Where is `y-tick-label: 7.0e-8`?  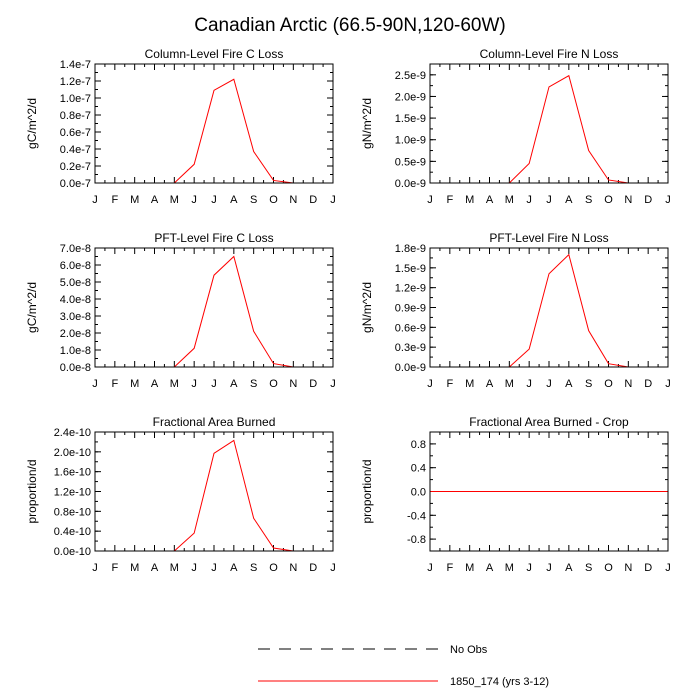
y-tick-label: 7.0e-8 is located at coordinates (75, 249).